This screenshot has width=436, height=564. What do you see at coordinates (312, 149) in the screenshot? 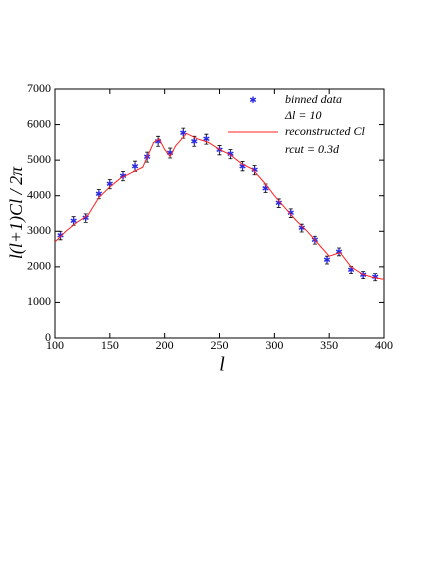
I see `annotation: rcut = 0.3d` at bounding box center [312, 149].